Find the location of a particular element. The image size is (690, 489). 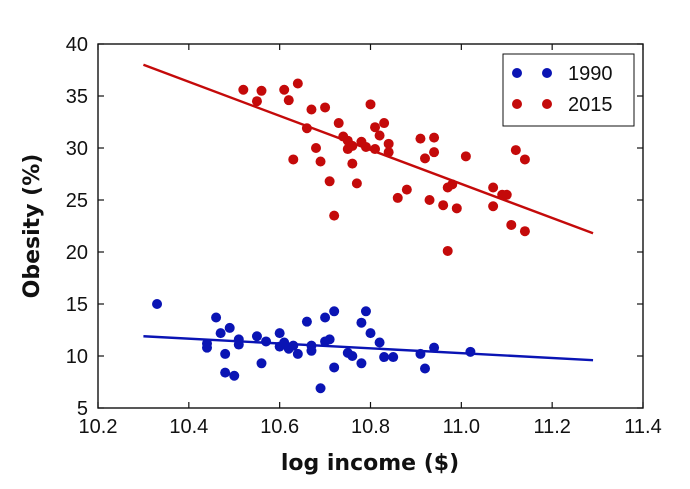

legend-marker-2015-a is located at coordinates (517, 104).